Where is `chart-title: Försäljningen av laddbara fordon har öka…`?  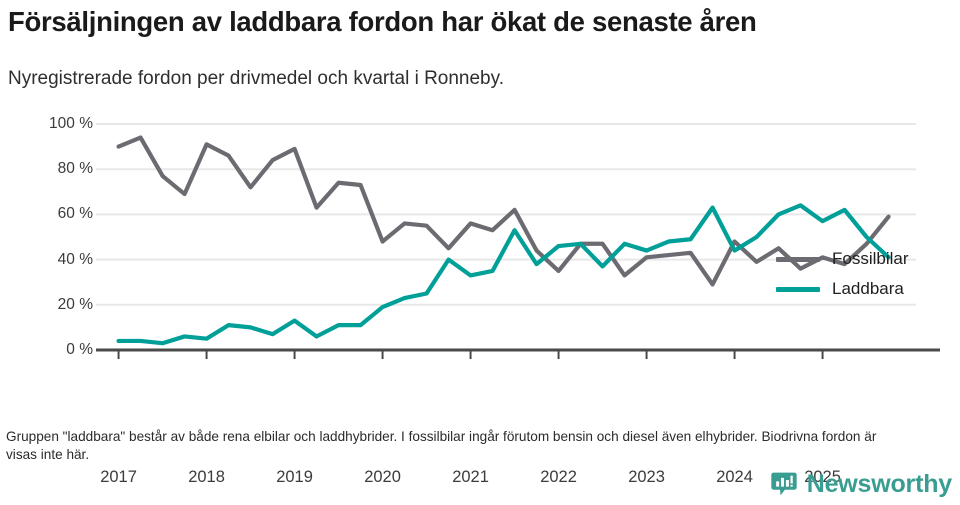
chart-title: Försäljningen av laddbara fordon har öka… is located at coordinates (382, 21).